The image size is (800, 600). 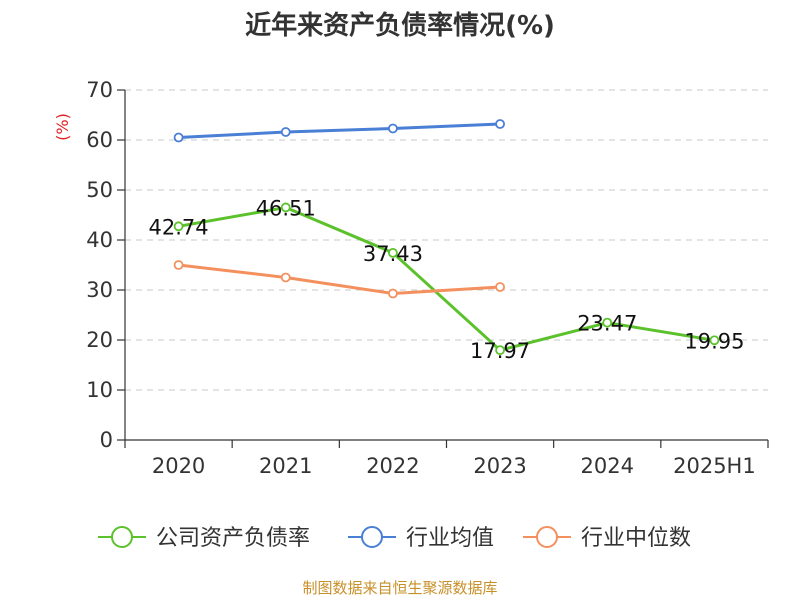 What do you see at coordinates (99, 390) in the screenshot?
I see `y-tick-label: 10` at bounding box center [99, 390].